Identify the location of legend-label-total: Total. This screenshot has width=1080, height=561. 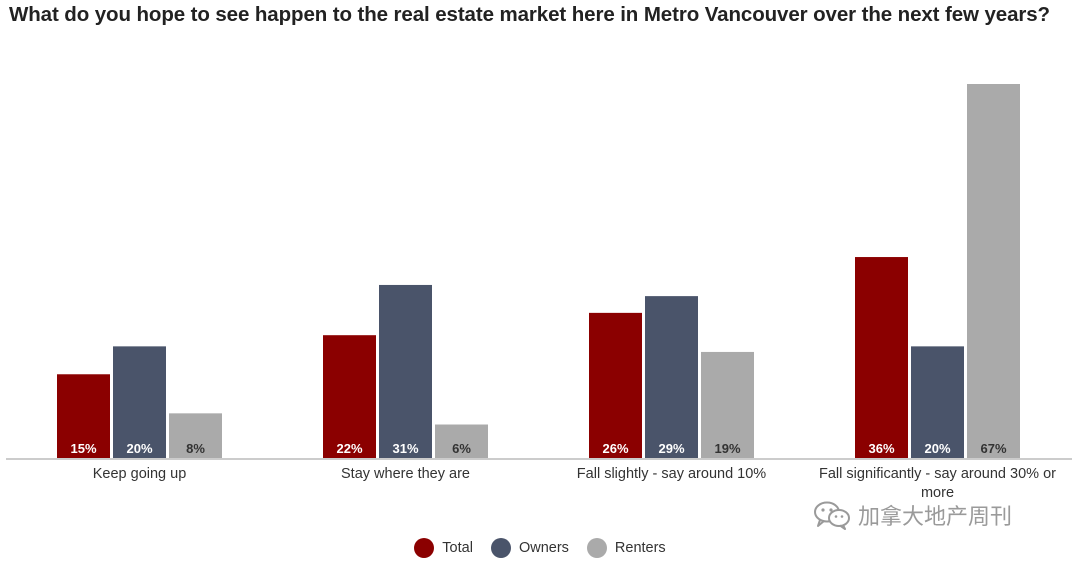
(457, 548).